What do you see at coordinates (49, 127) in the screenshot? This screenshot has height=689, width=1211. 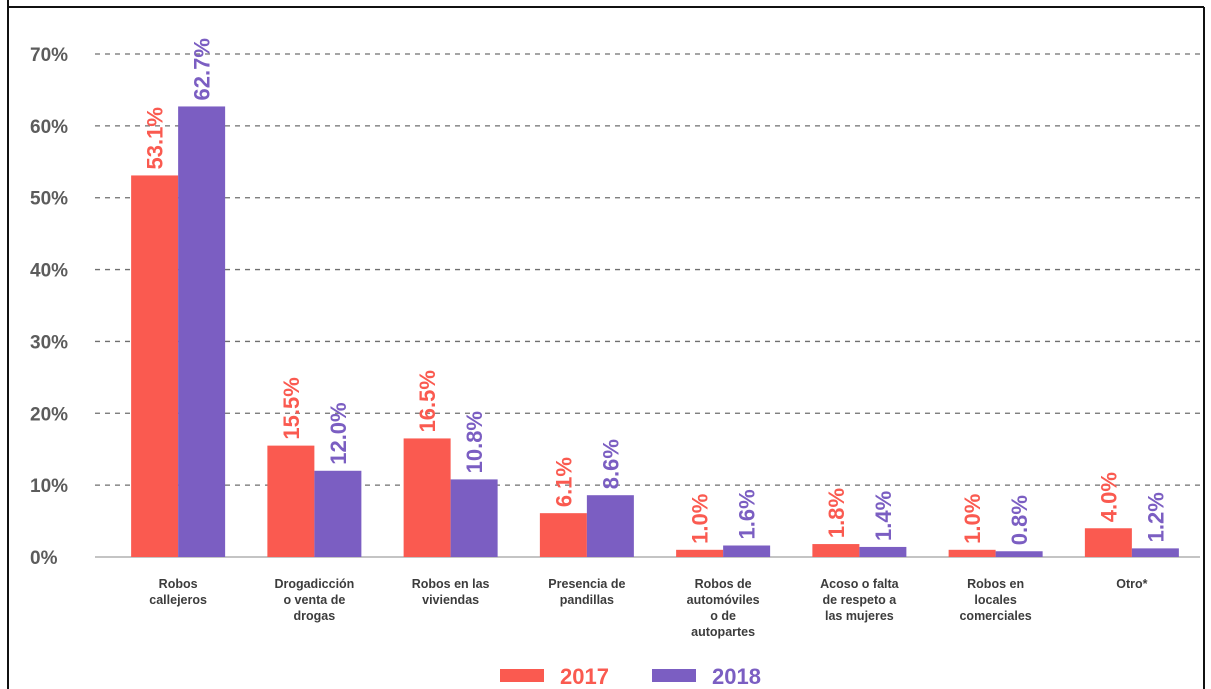 I see `y-tick-label: 60%` at bounding box center [49, 127].